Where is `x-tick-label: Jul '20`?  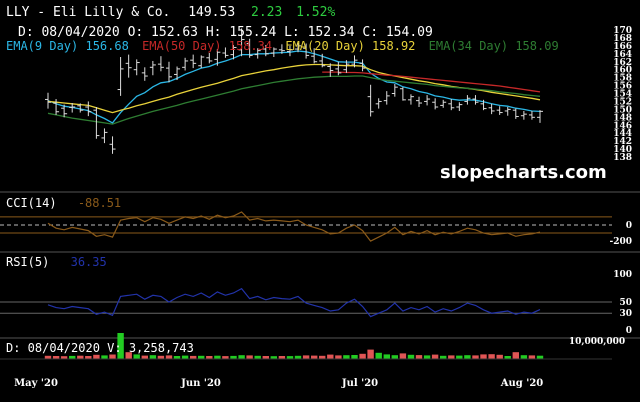
x-tick-label: Jul '20 is located at coordinates (359, 383).